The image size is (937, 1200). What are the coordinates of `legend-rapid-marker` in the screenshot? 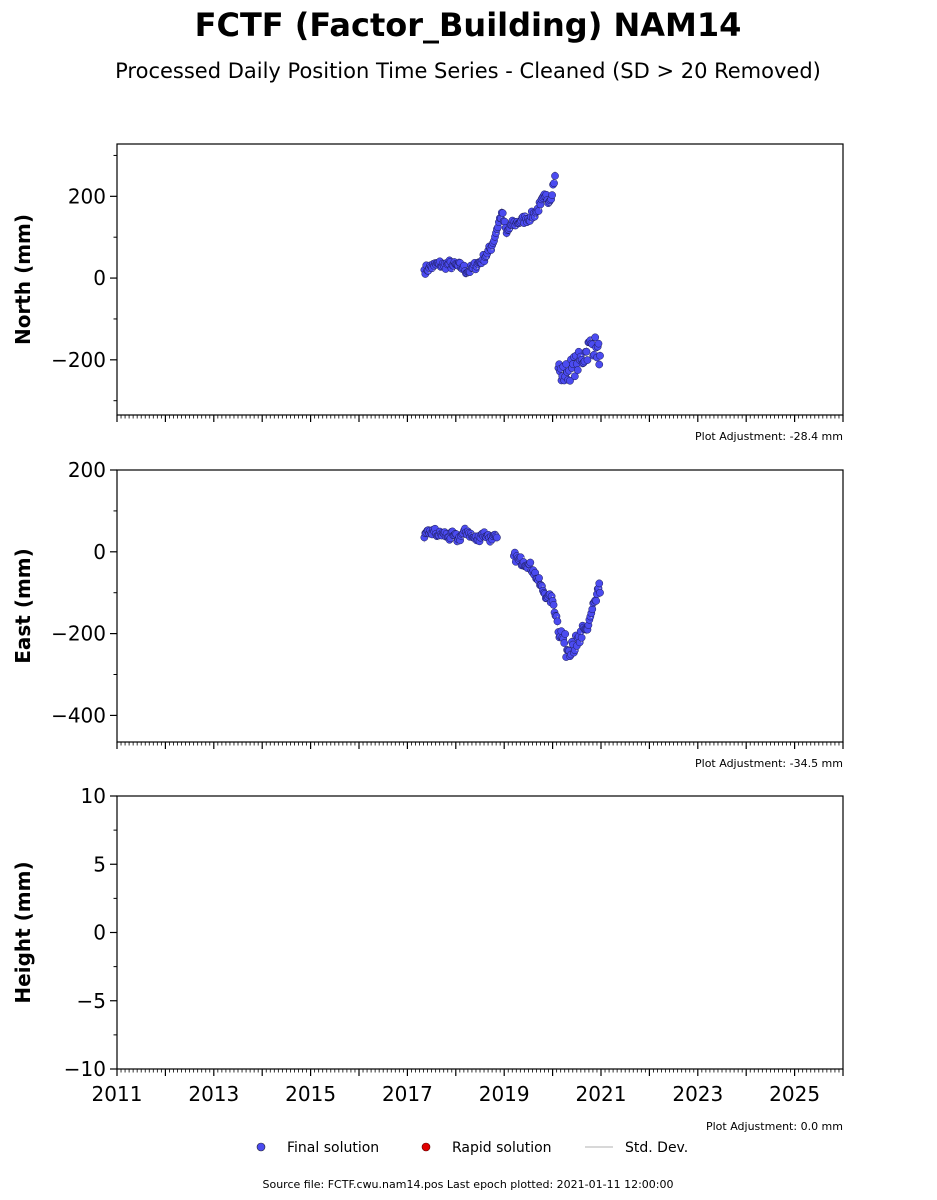 It's located at (426, 1147).